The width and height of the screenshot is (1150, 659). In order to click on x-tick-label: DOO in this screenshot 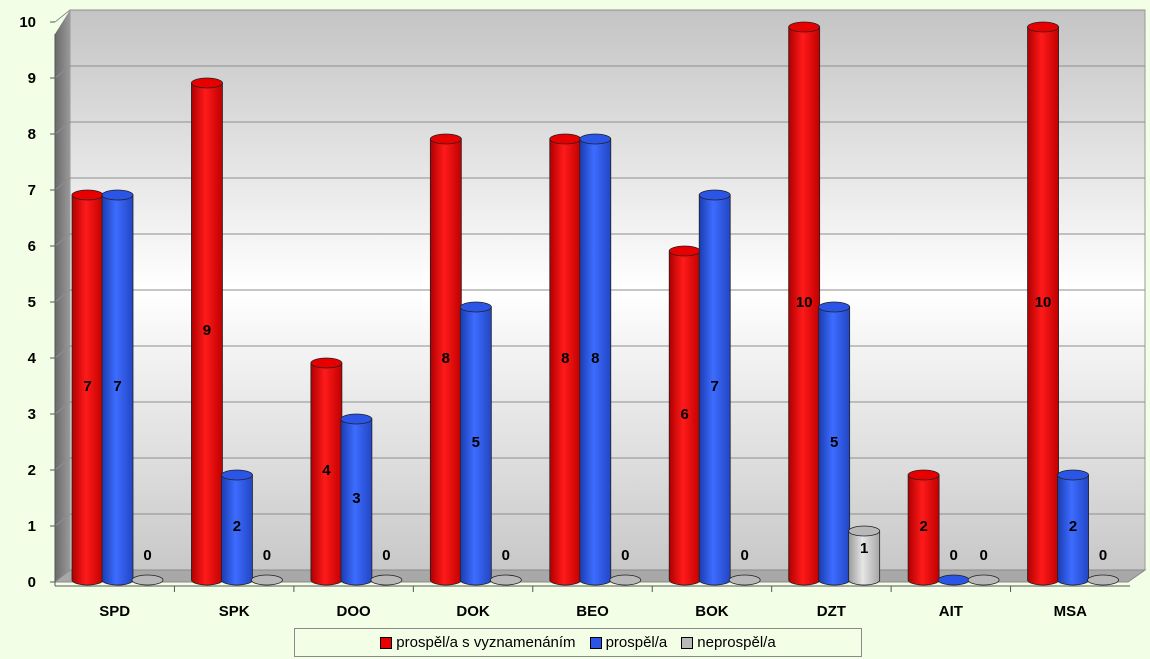, I will do `click(354, 611)`.